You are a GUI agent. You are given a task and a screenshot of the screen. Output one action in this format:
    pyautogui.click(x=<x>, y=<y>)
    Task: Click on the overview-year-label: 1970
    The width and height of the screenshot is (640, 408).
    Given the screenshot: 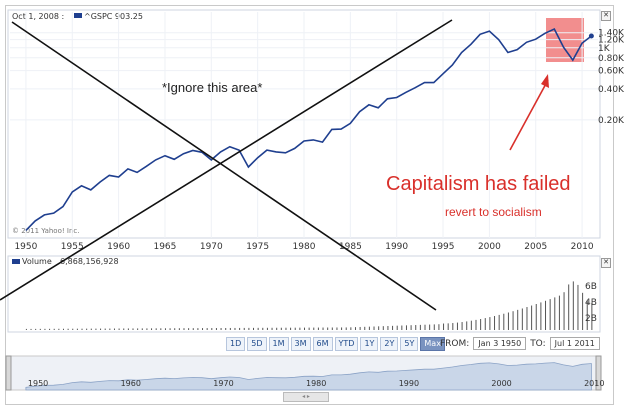 What is the action you would take?
    pyautogui.click(x=223, y=383)
    